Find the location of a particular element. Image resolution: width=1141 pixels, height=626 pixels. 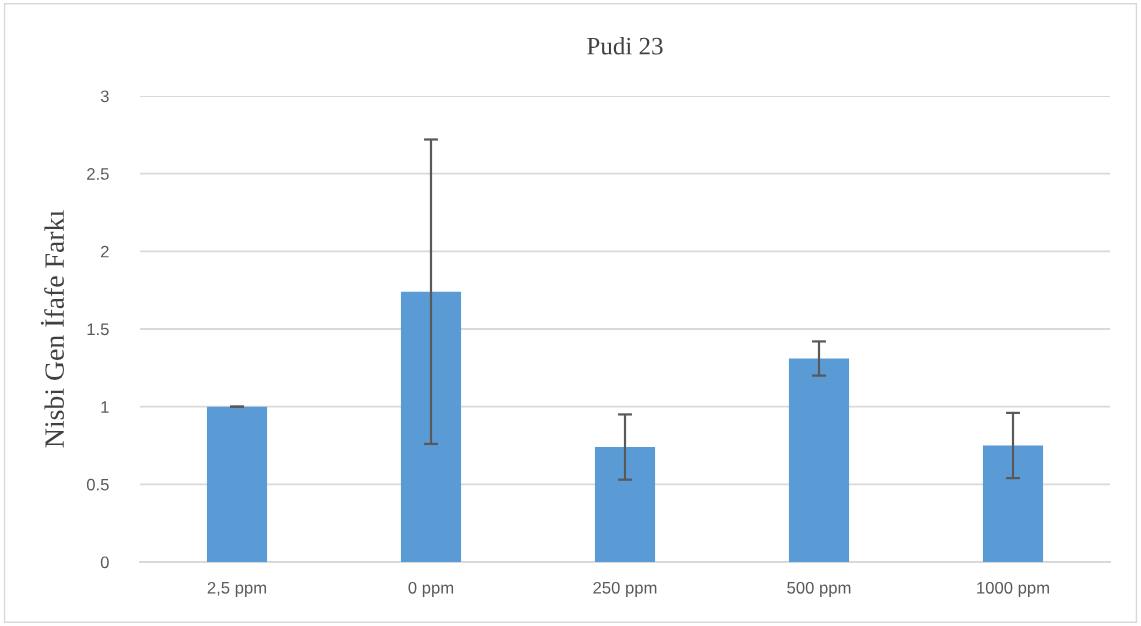

y-tick-label: 1 is located at coordinates (105, 407).